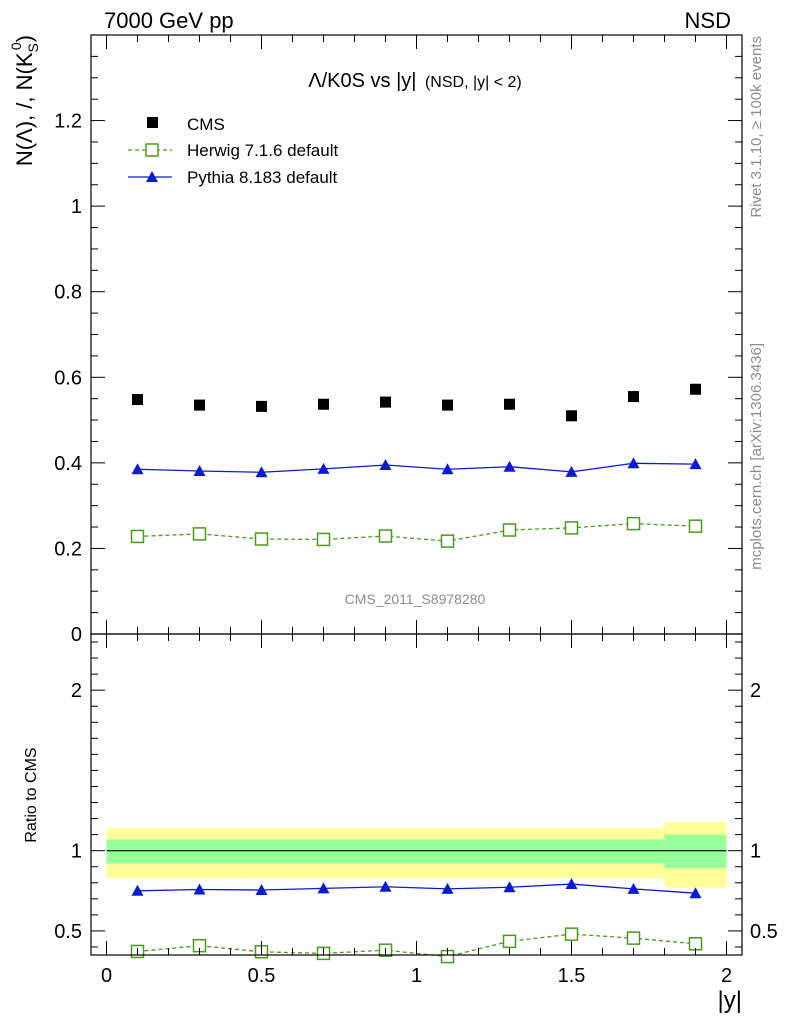  Describe the element at coordinates (68, 549) in the screenshot. I see `main-ytick-label: 0.2` at that location.